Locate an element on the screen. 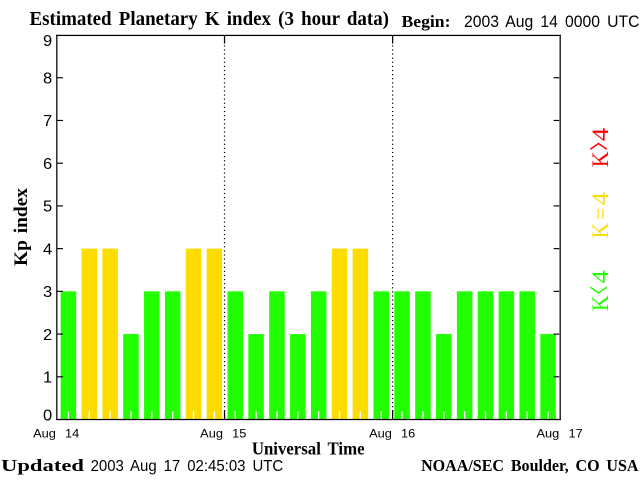 The width and height of the screenshot is (640, 485). svg-text: Aug 15 is located at coordinates (223, 434).